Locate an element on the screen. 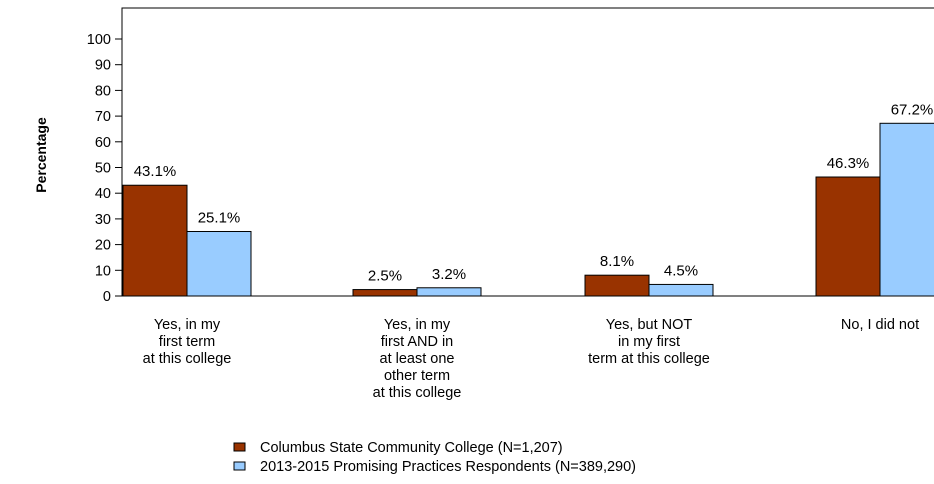 This screenshot has height=484, width=934. data-label: 4.5% is located at coordinates (681, 270).